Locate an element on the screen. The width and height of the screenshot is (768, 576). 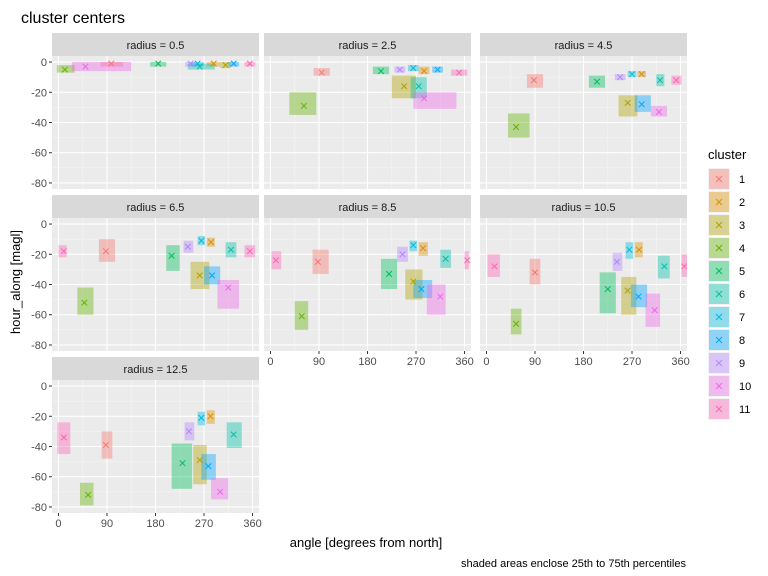
legend: 1 2 3 4 5 6 7 8 9 10 11 is located at coordinates (729, 294).